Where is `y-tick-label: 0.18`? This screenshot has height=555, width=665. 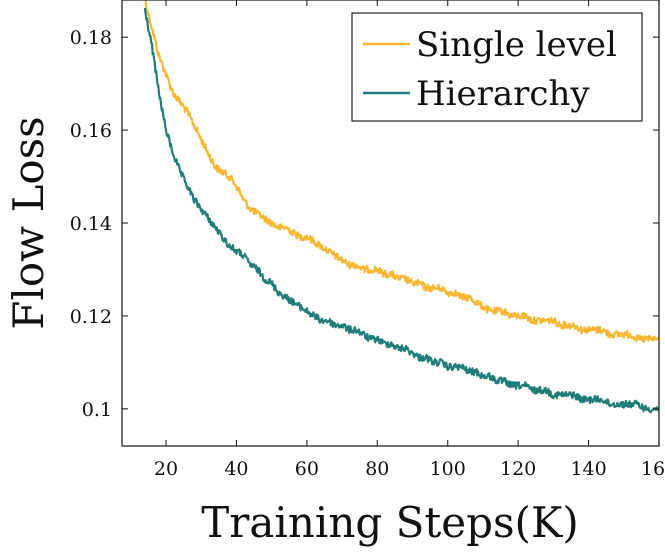 y-tick-label: 0.18 is located at coordinates (91, 38).